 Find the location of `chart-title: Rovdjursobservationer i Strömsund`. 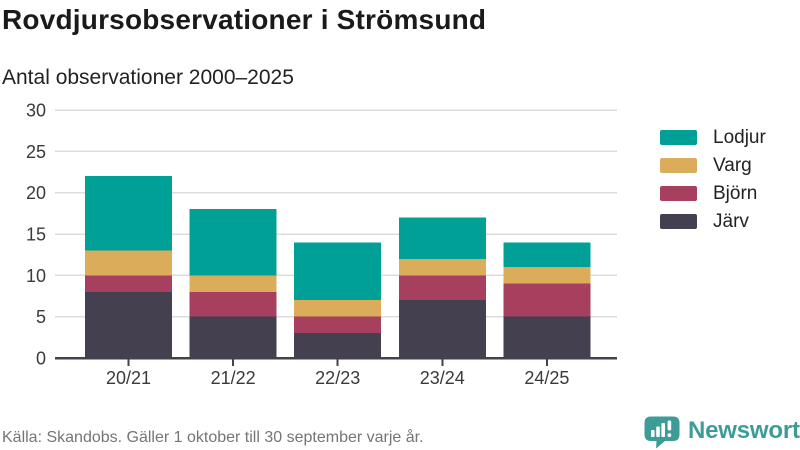

chart-title: Rovdjursobservationer i Strömsund is located at coordinates (244, 19).